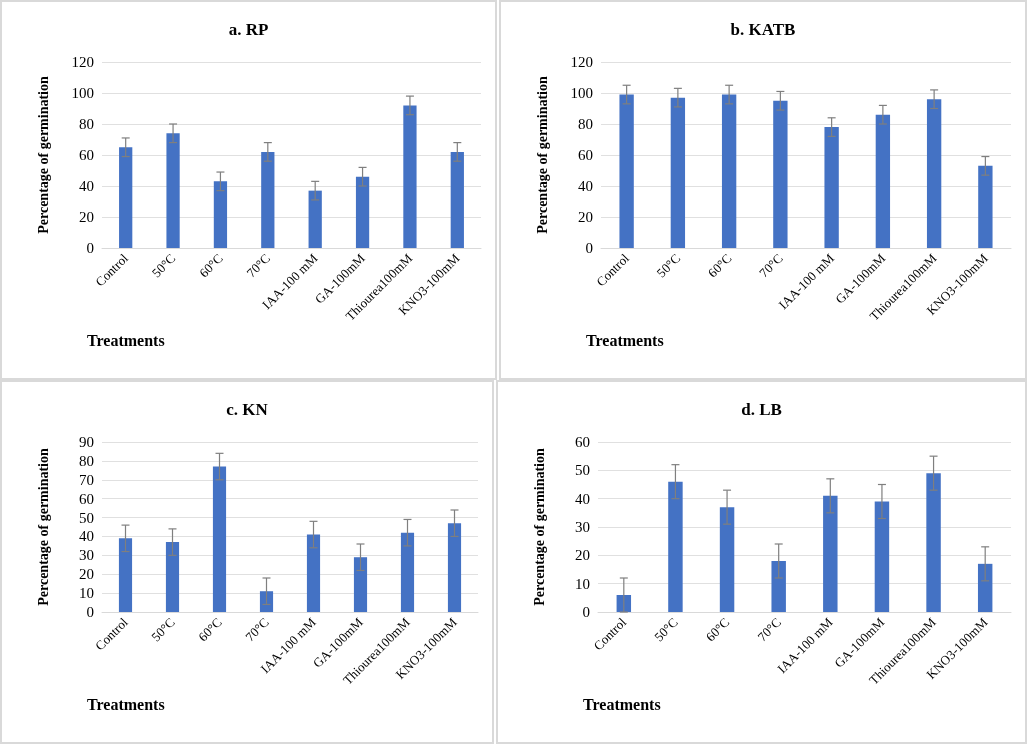 The image size is (1027, 744). What do you see at coordinates (247, 409) in the screenshot?
I see `chart-title: c. KN` at bounding box center [247, 409].